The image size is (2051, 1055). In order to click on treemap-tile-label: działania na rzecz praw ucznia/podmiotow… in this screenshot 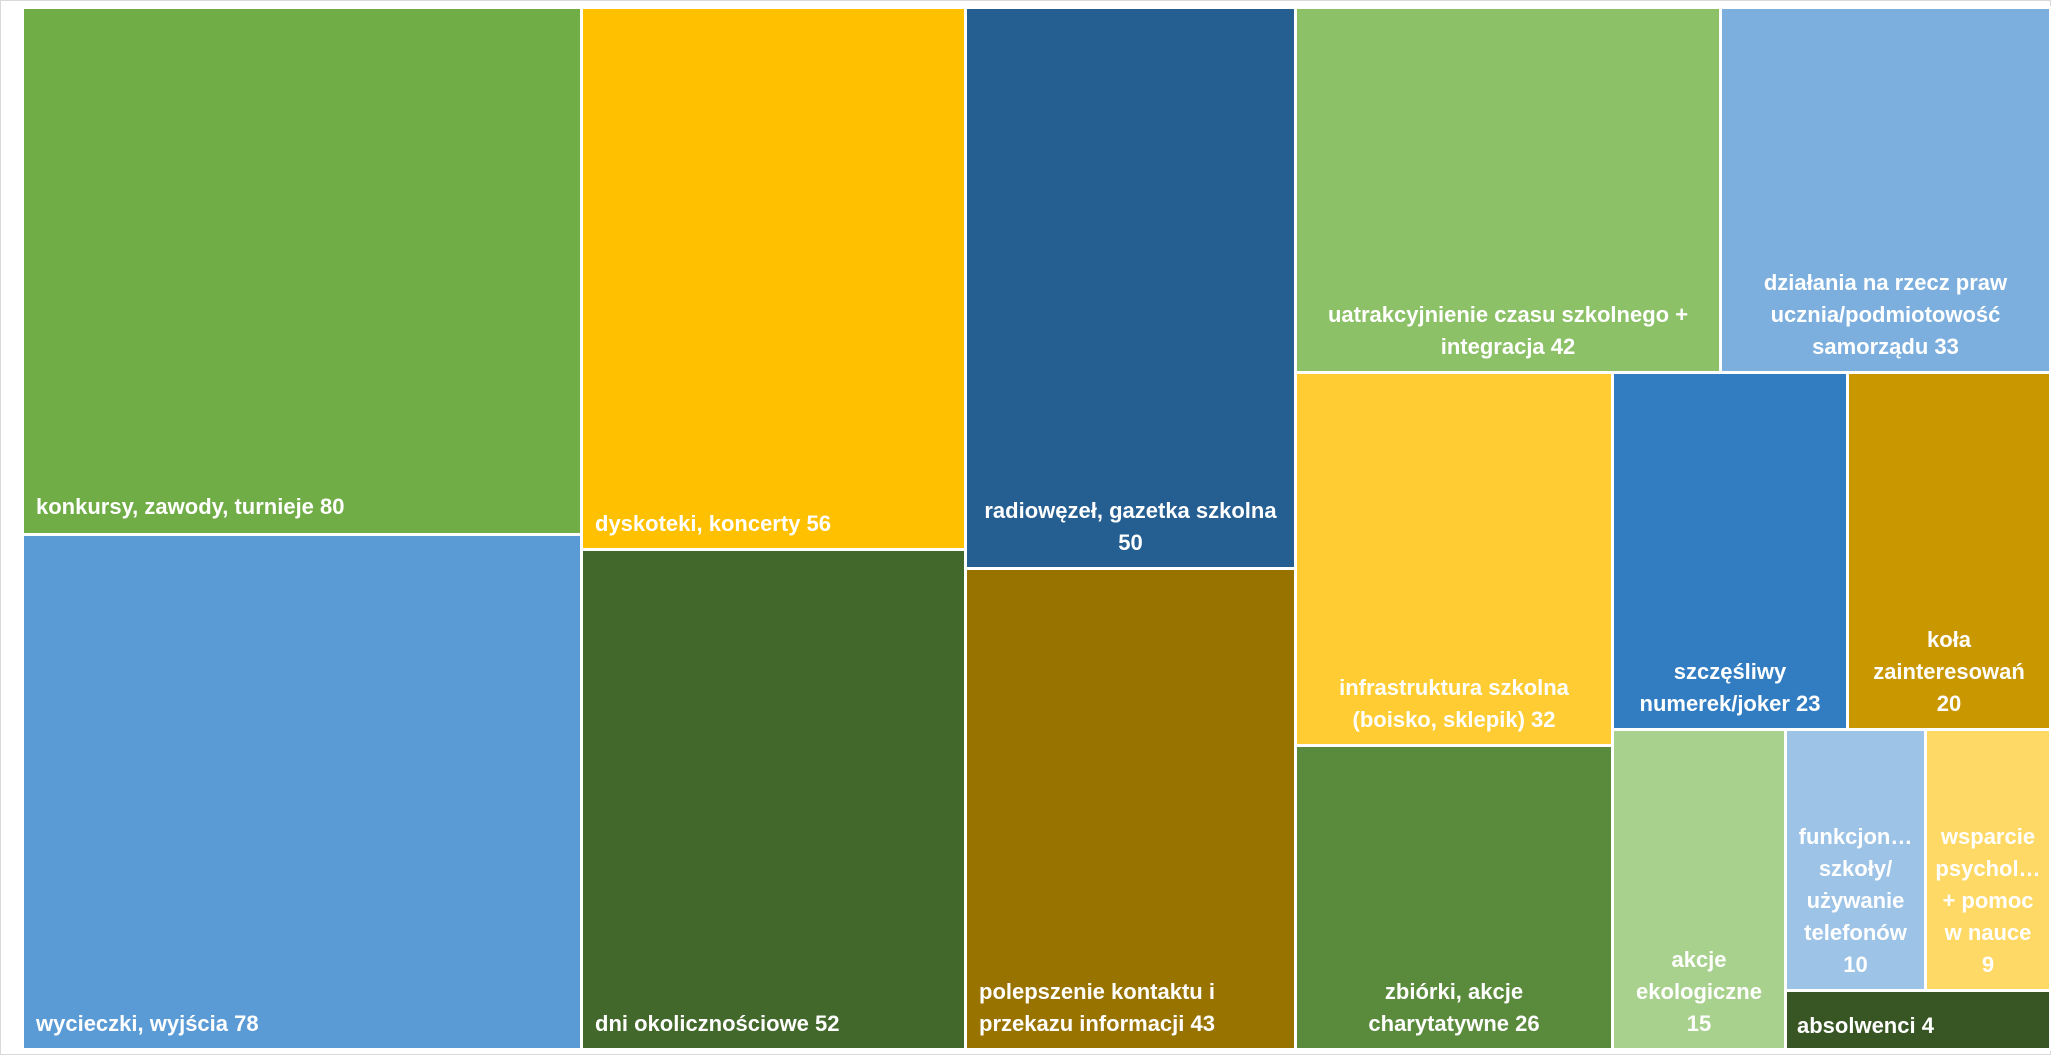, I will do `click(1885, 314)`.